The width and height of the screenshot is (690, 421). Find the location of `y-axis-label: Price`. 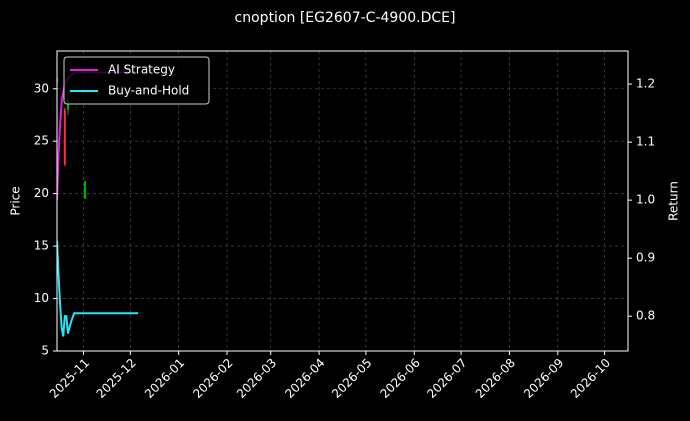

y-axis-label: Price is located at coordinates (16, 200).